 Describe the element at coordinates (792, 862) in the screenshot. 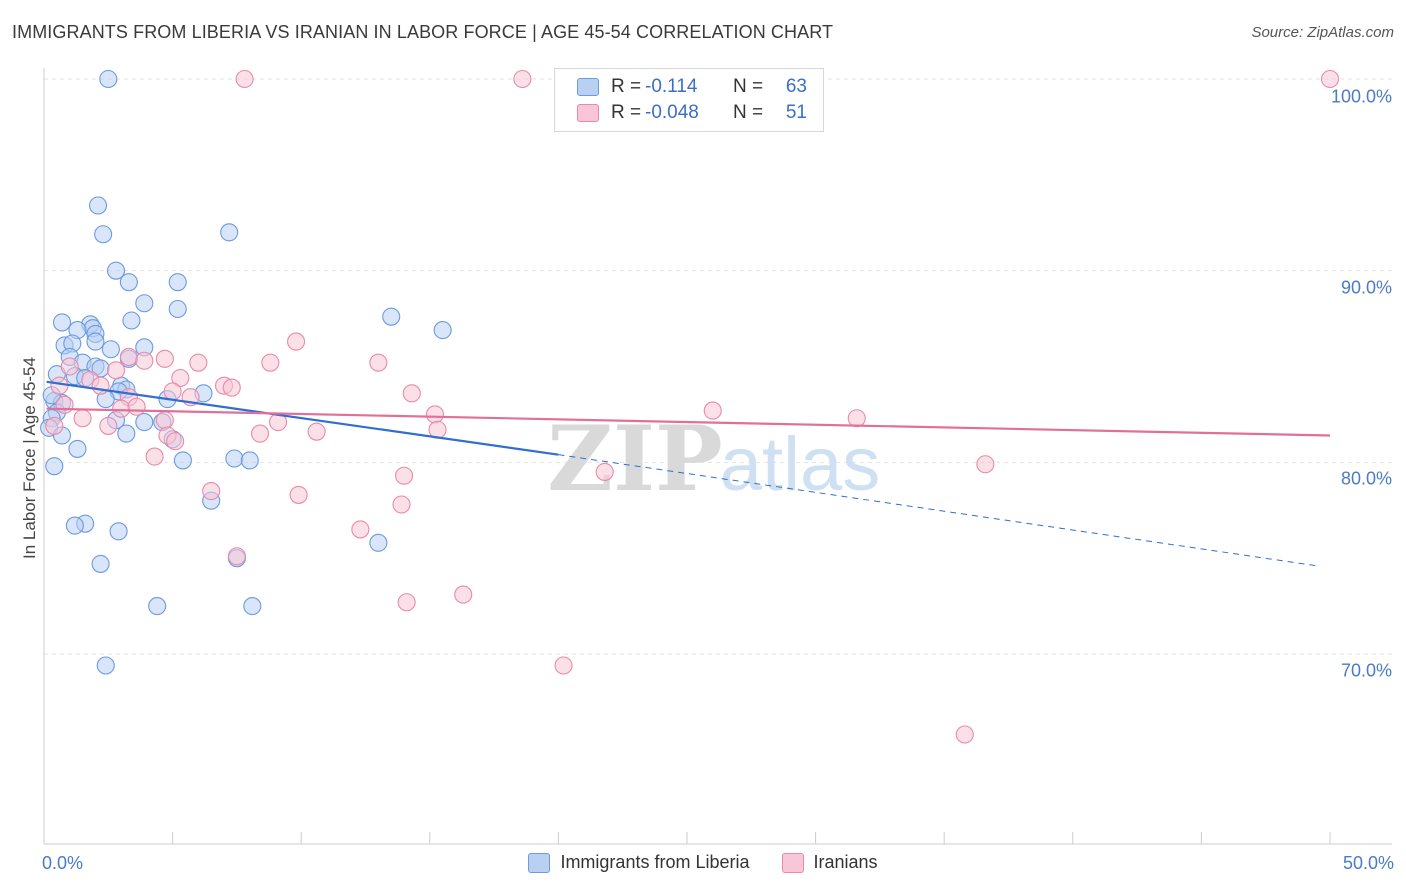

I see `series-swatch-iranians` at that location.